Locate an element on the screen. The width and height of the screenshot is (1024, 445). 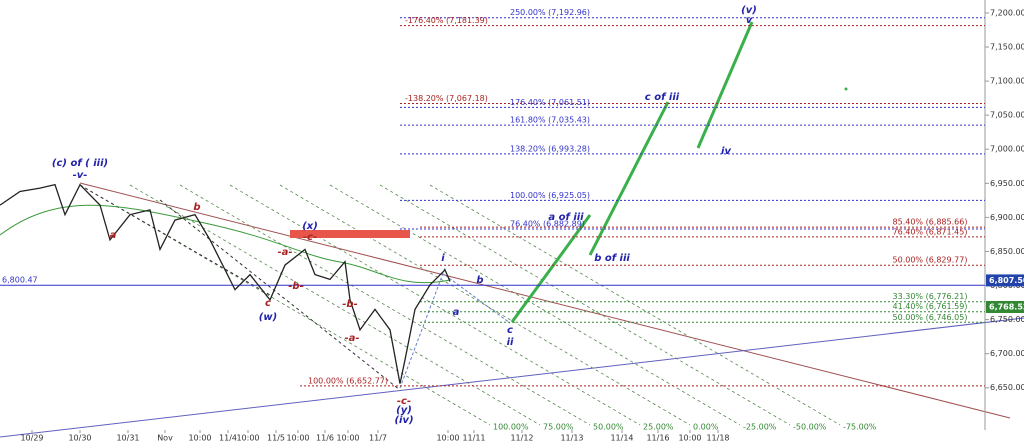
y-tick-label: 6,900.00 is located at coordinates (1007, 217).